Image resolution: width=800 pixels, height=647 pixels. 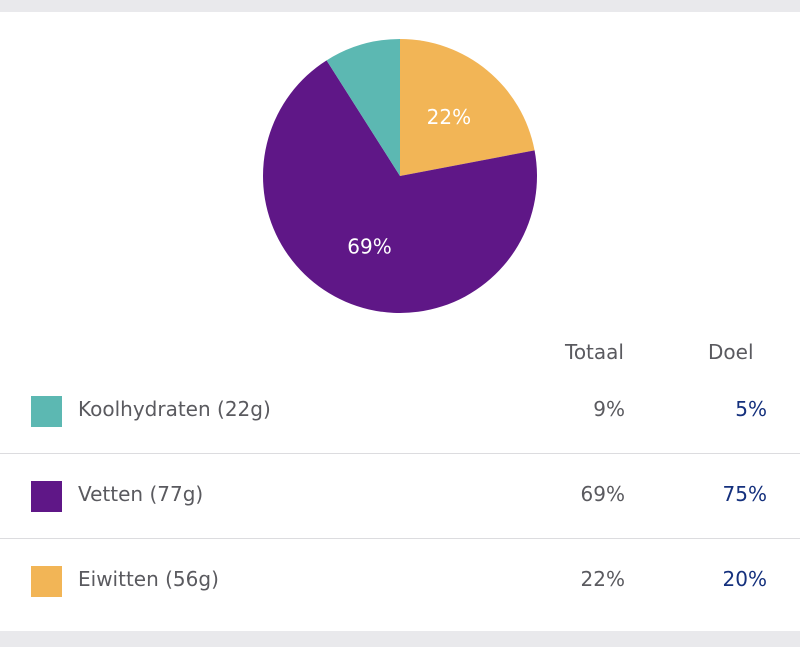 What do you see at coordinates (400, 411) in the screenshot?
I see `macro-row-koolhydraten: Koolhydraten (22g) 9% 5%` at bounding box center [400, 411].